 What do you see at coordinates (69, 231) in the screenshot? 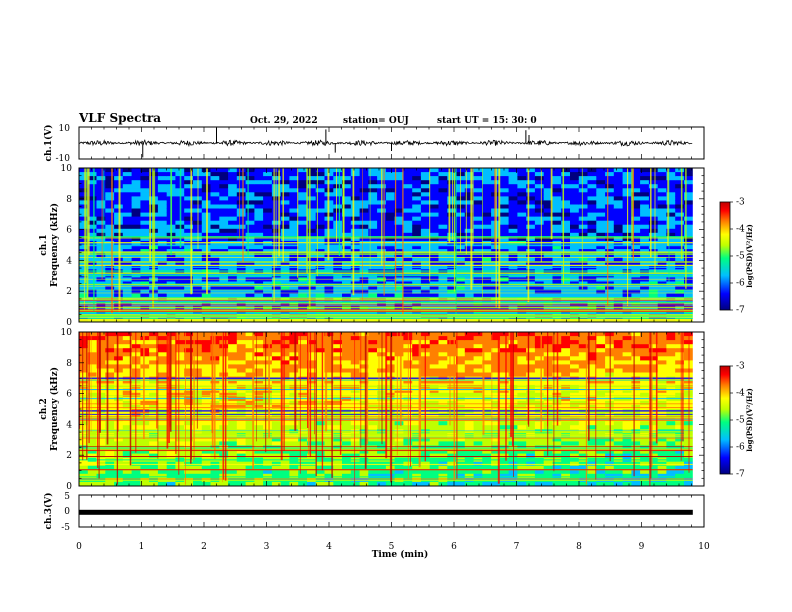
I see `frequency-ticklabel: 6` at bounding box center [69, 231].